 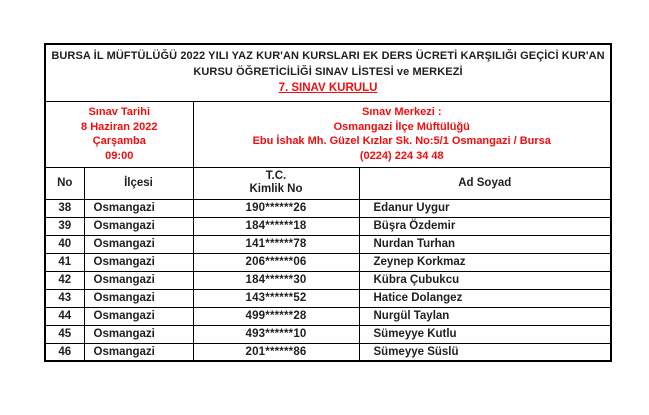 I want to click on table-row: 39 Osmangazi 184******18 Büşra Özdemir, so click(x=328, y=226).